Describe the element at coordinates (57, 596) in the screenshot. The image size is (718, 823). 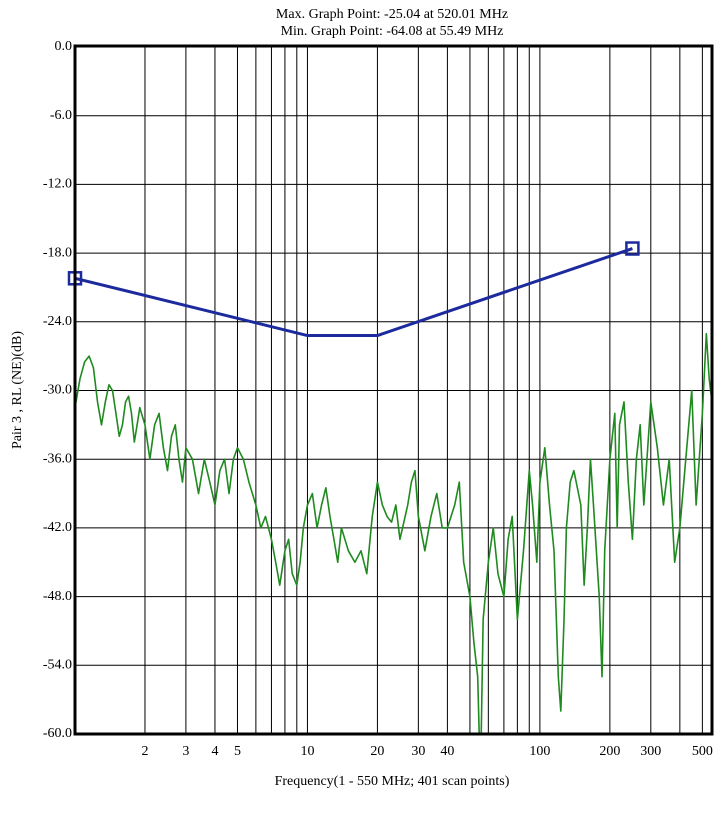
I see `y-tick-label: -48.0` at that location.